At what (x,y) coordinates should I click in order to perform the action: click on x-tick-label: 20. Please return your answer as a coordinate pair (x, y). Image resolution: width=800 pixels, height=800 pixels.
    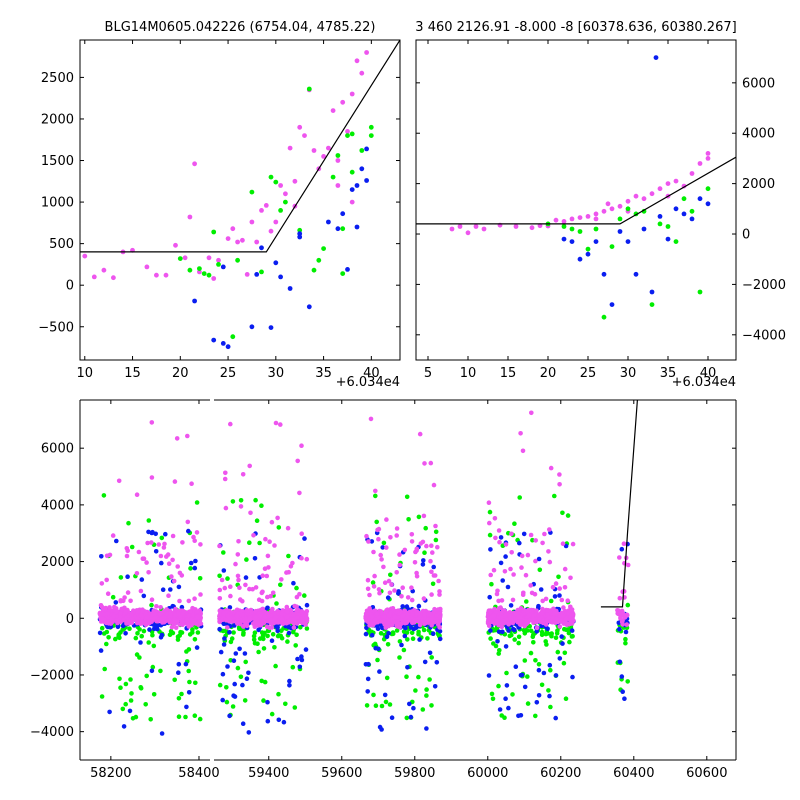
    Looking at the image, I should click on (180, 373).